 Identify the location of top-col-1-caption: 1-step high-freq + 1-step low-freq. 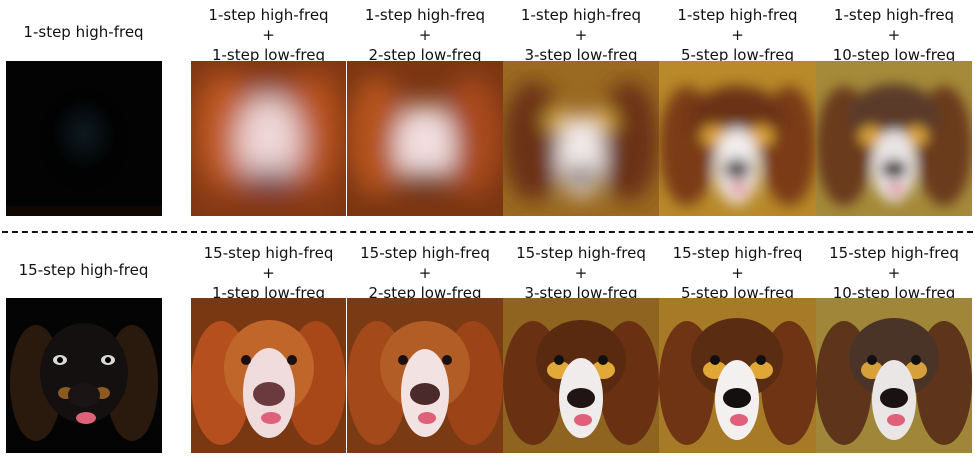
(268, 35).